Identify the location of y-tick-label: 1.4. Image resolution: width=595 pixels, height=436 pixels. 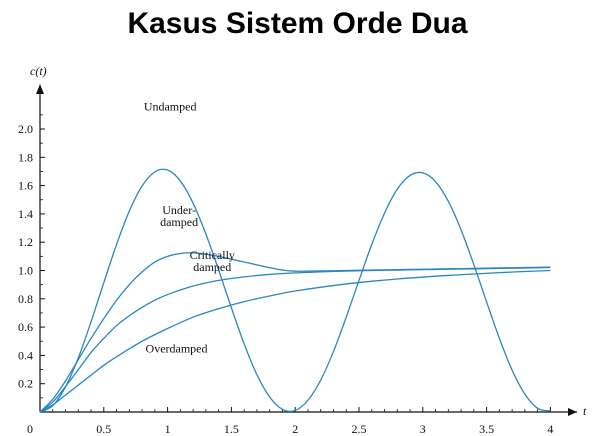
(25, 214).